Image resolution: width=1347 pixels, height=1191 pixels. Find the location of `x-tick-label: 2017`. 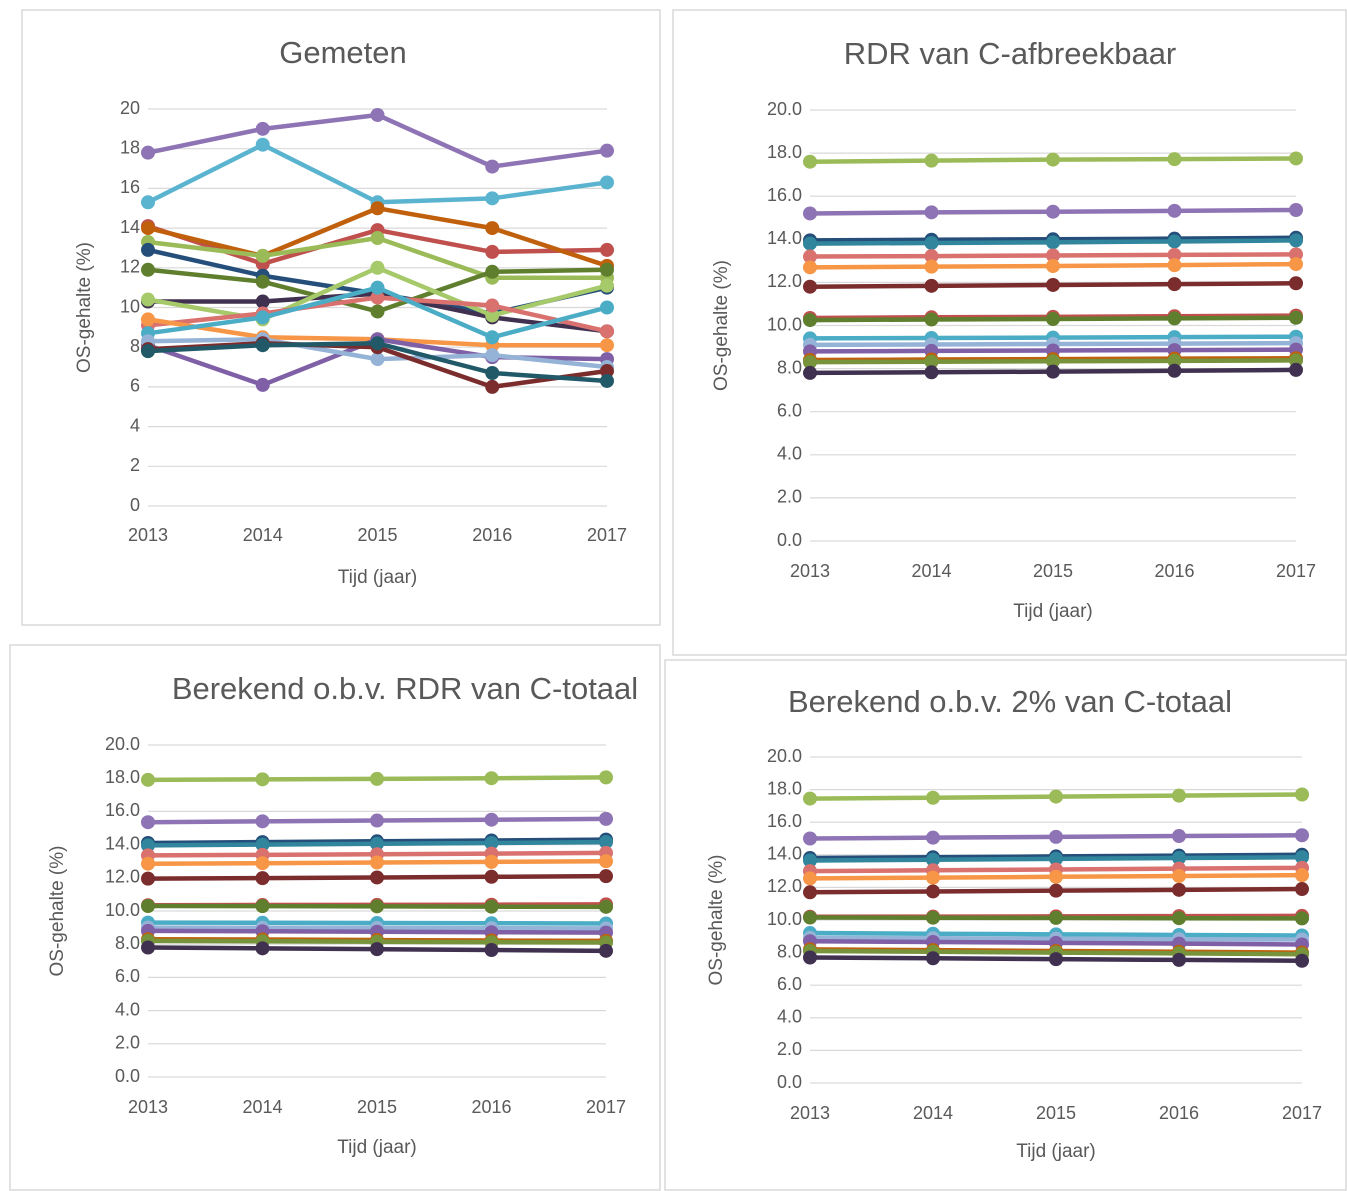

x-tick-label: 2017 is located at coordinates (607, 535).